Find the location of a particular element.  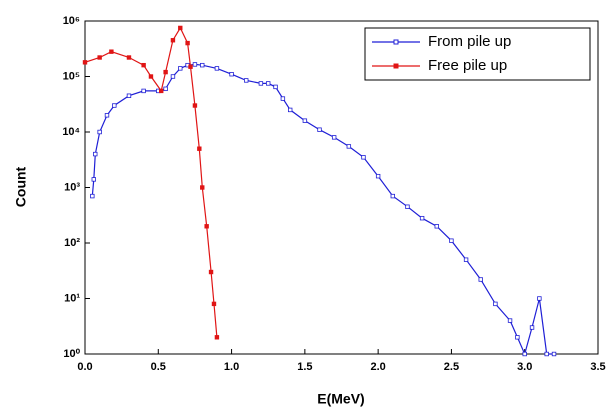

x-axis-label: E(MeV) is located at coordinates (340, 399).